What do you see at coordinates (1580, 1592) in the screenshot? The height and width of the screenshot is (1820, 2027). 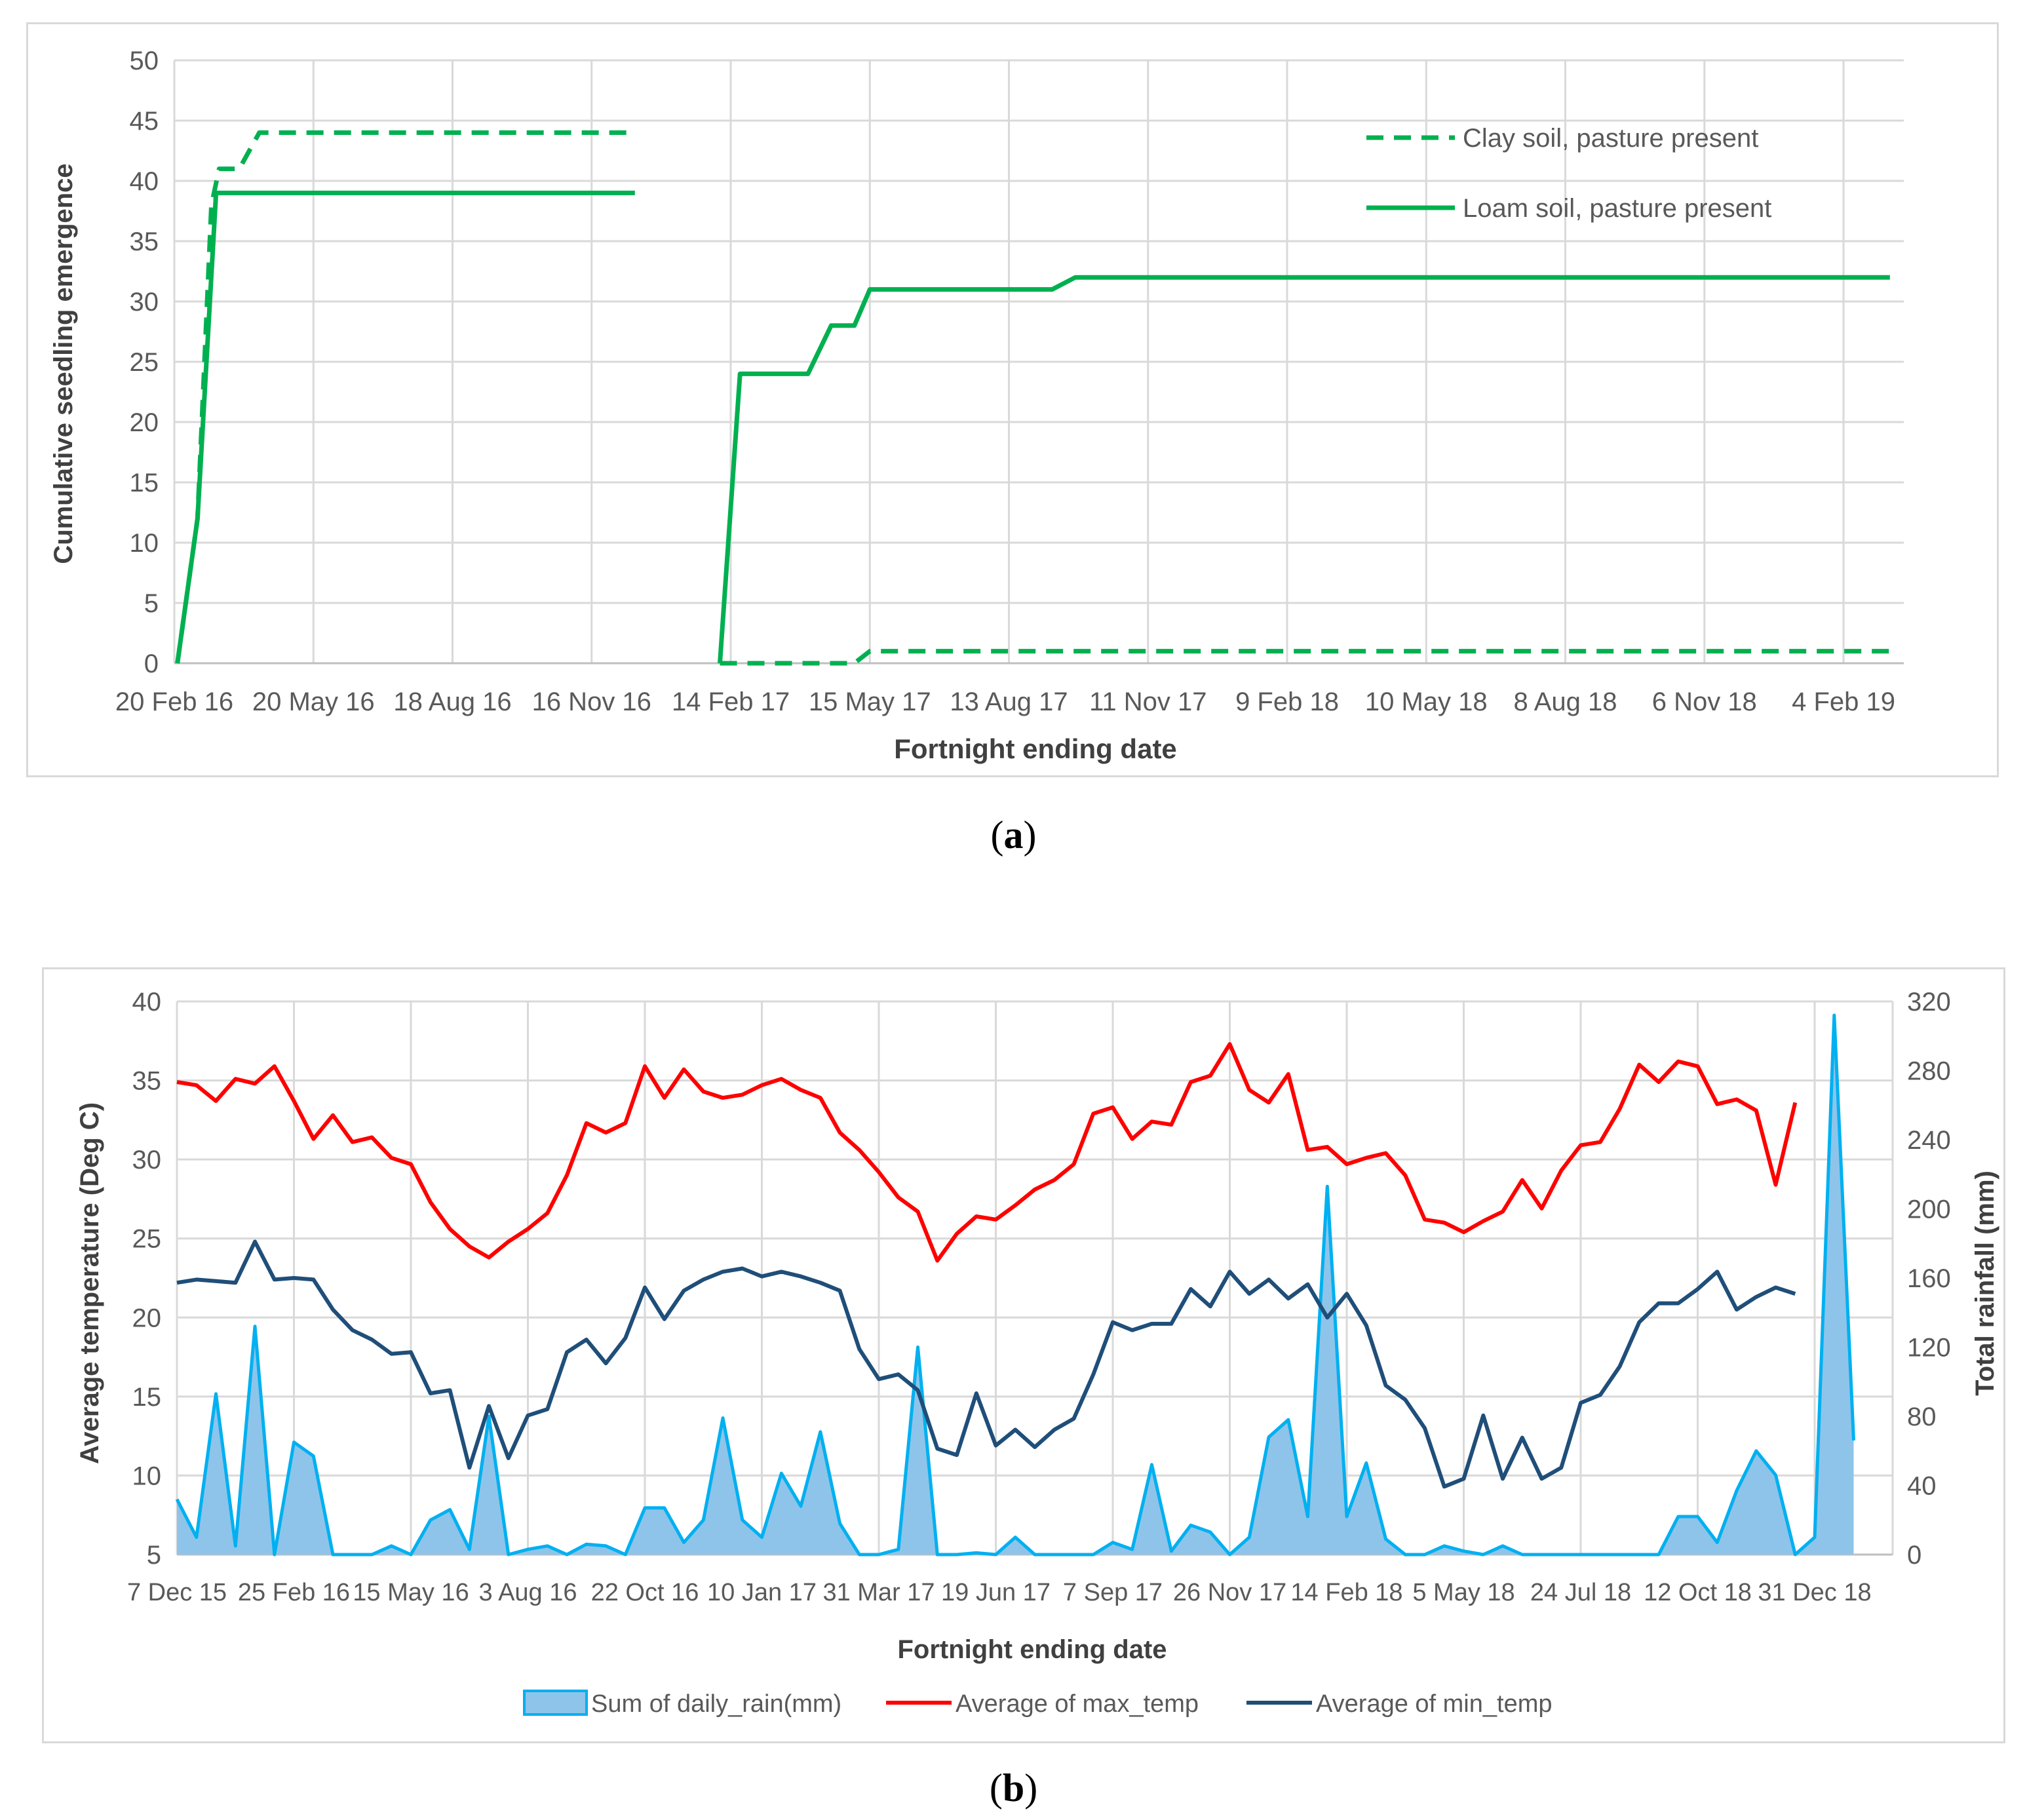 I see `chart-b-x-tick-12: 24 Jul 18` at bounding box center [1580, 1592].